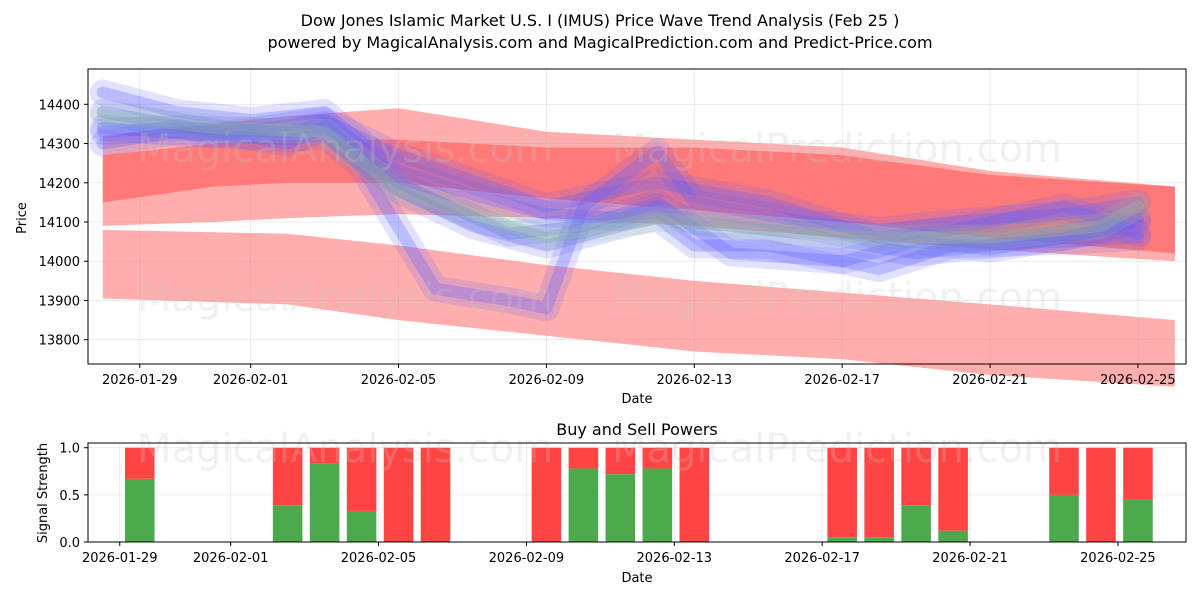 The image size is (1200, 604). What do you see at coordinates (345, 298) in the screenshot?
I see `watermark-analysis-mid: MagicalAnalysis.com` at bounding box center [345, 298].